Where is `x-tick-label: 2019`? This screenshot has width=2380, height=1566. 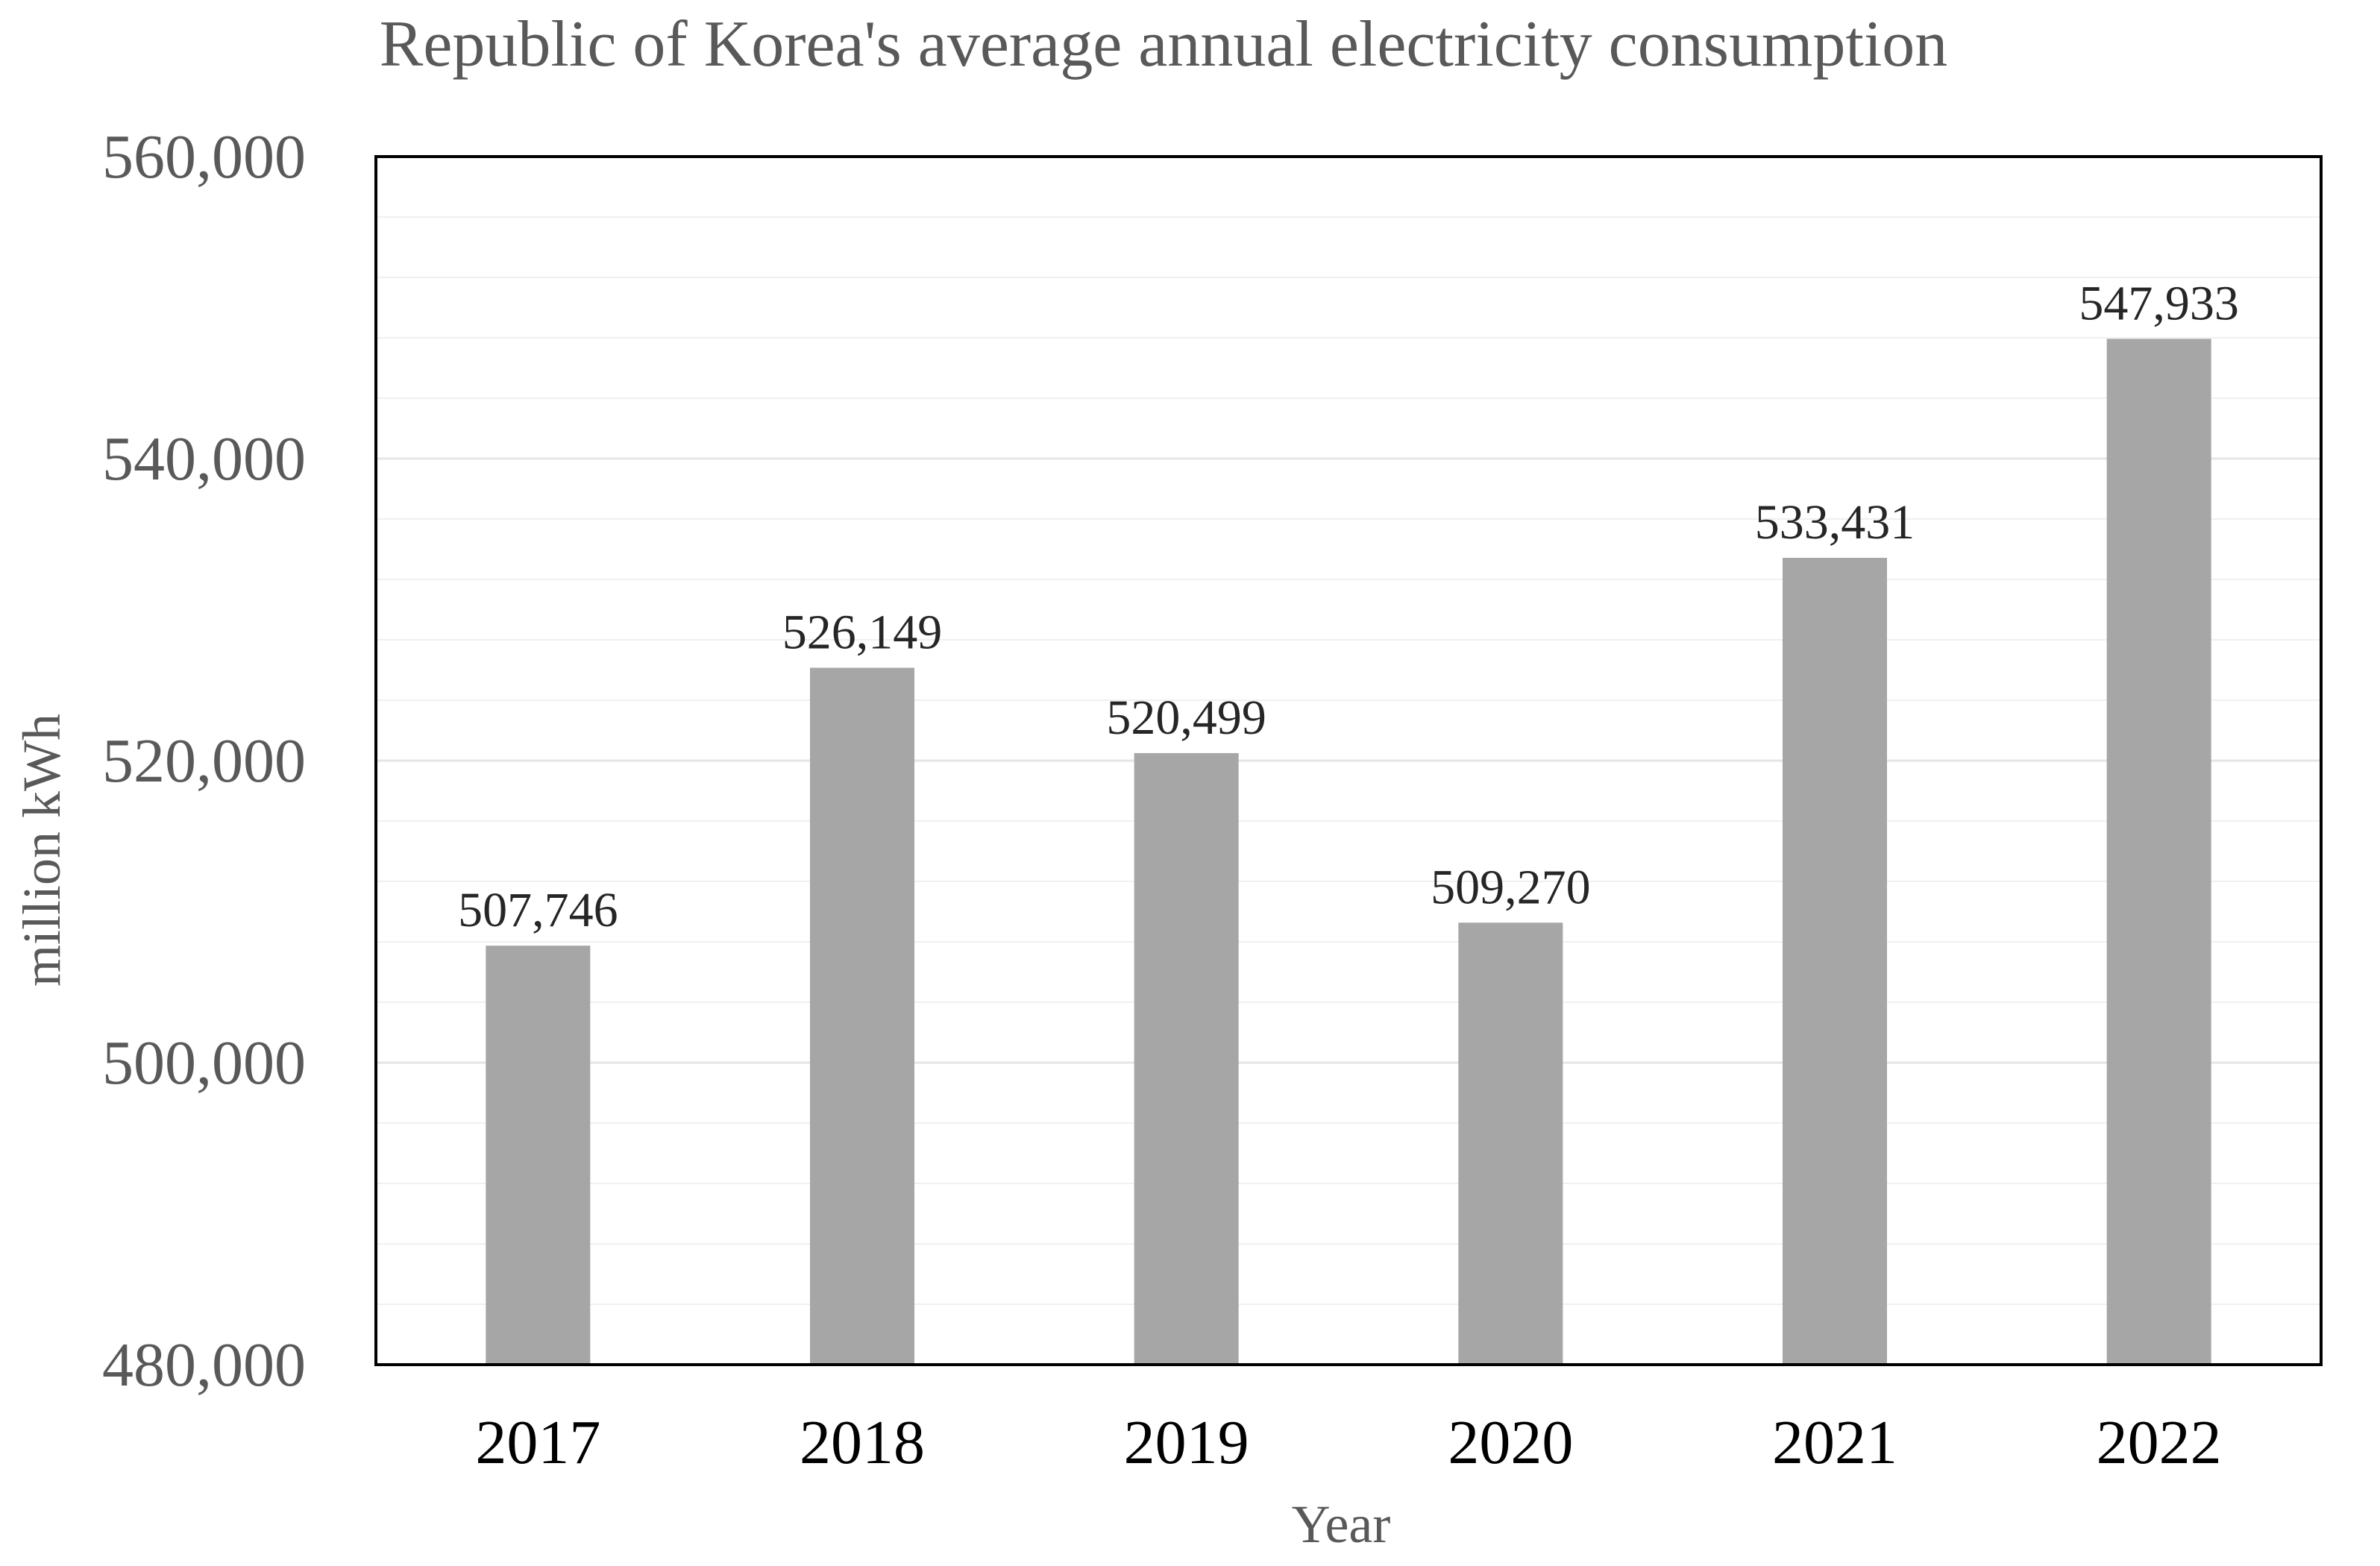 x-tick-label: 2019 is located at coordinates (1186, 1442).